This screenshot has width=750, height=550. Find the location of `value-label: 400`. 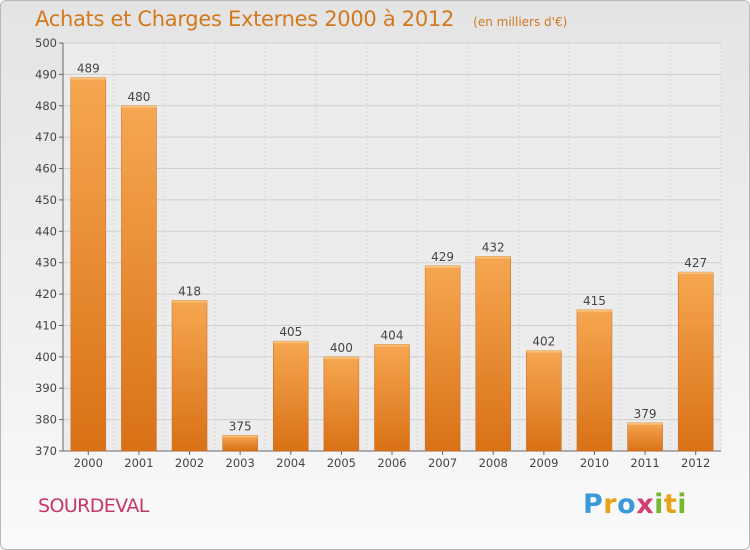

value-label: 400 is located at coordinates (341, 348).